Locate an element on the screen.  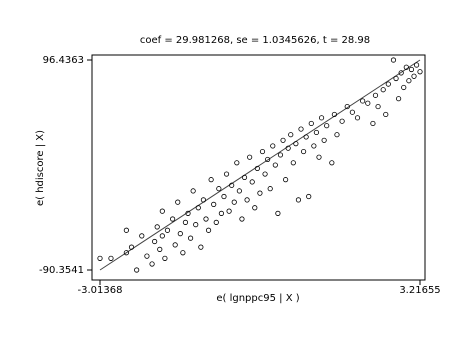
x-axis-label: e( lgnppc95 | X ) is located at coordinates (257, 298).